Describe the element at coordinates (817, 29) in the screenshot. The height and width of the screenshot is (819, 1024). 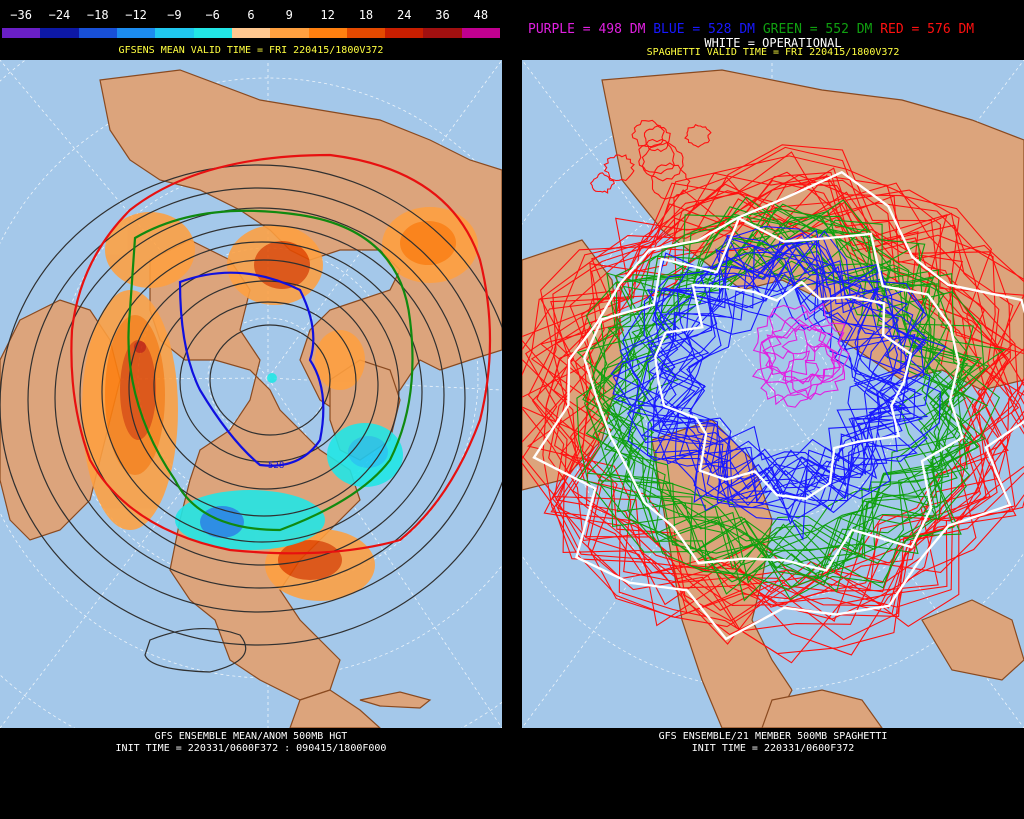
I see `legend-green: GREEN = 552 DM` at that location.